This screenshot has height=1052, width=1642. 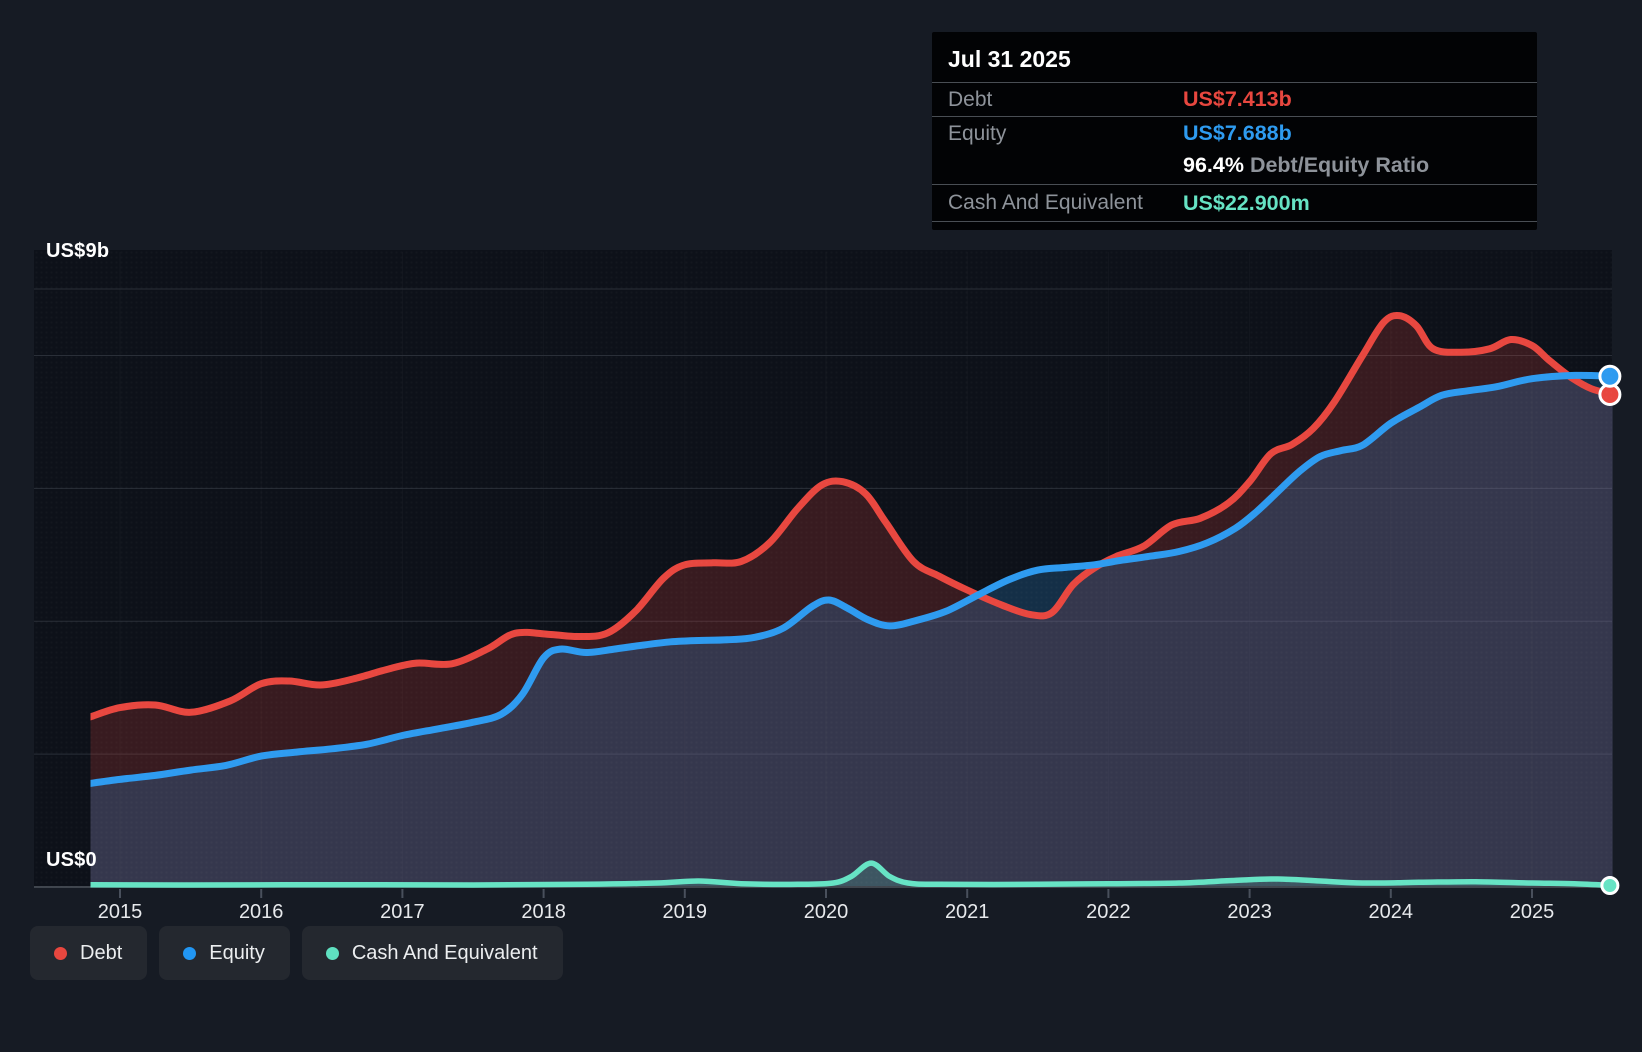 I want to click on cash-legend-dot-icon, so click(x=332, y=953).